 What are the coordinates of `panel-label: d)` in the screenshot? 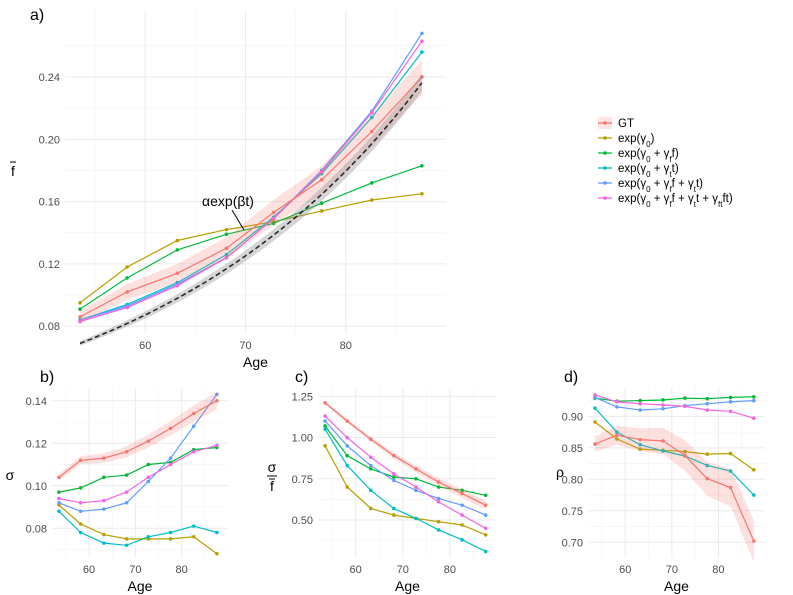 It's located at (571, 377).